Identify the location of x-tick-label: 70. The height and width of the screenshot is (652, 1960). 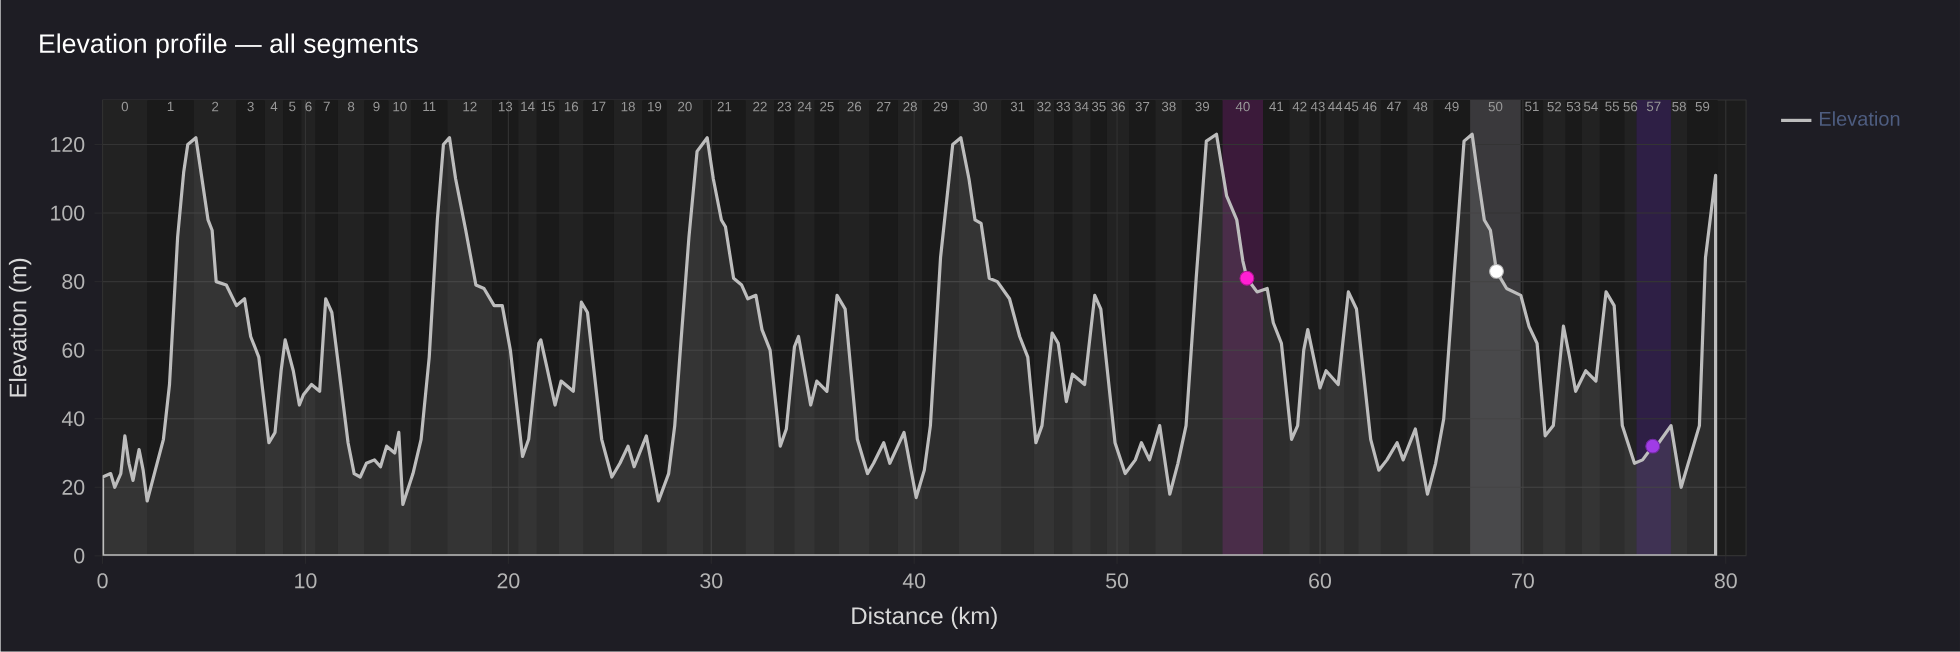
(1523, 581).